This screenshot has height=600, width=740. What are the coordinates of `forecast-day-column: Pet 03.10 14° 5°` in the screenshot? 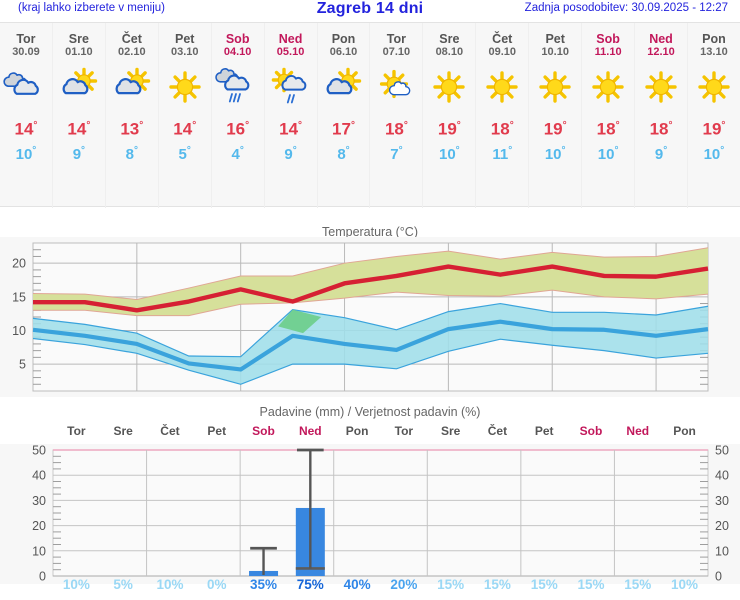 It's located at (185, 115).